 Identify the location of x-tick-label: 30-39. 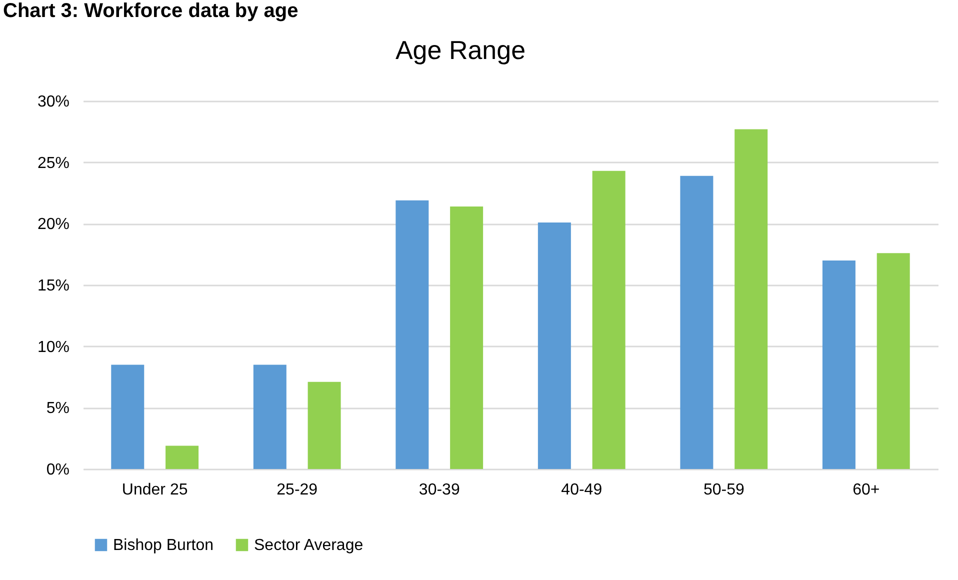
(439, 490).